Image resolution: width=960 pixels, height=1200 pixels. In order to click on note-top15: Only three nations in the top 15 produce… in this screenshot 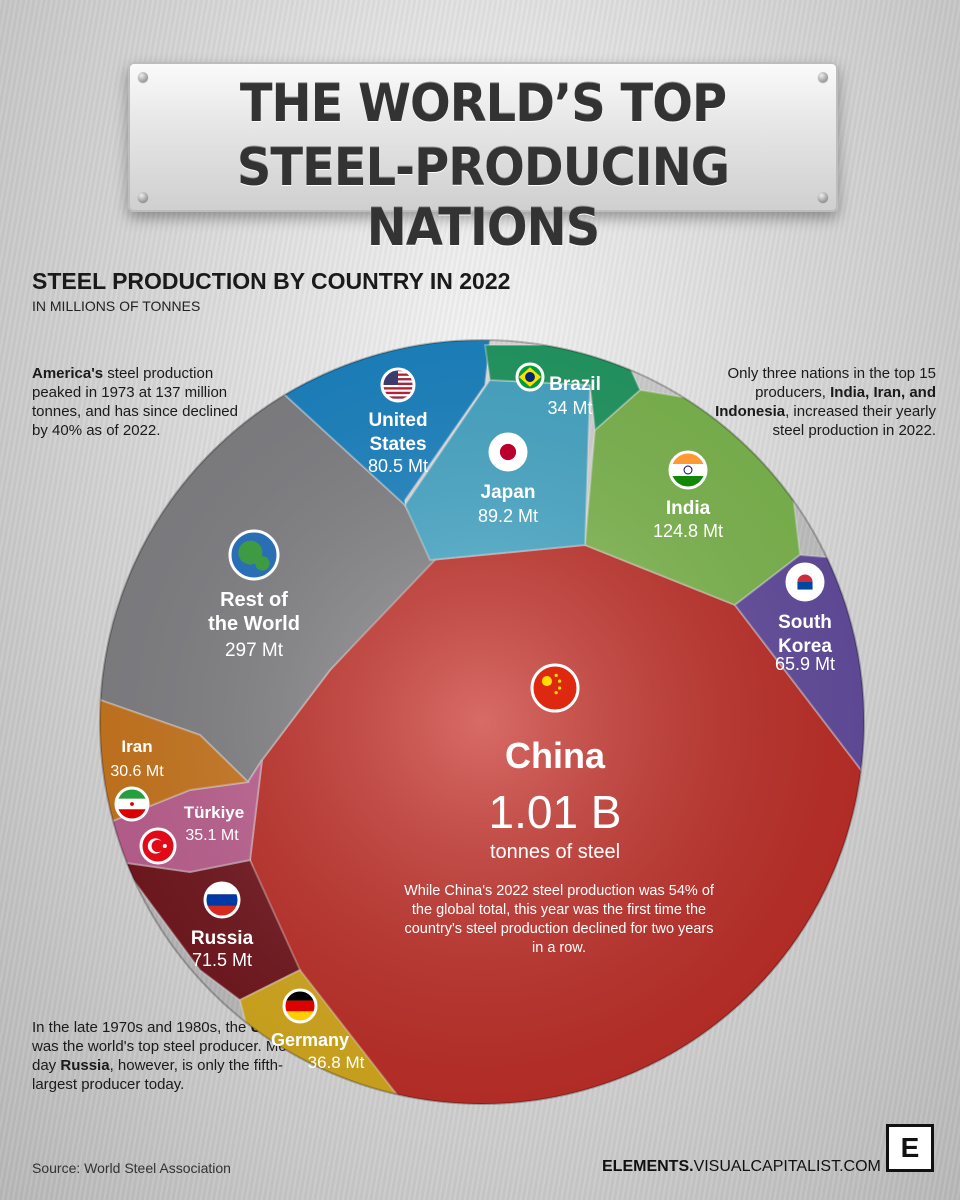, I will do `click(821, 402)`.